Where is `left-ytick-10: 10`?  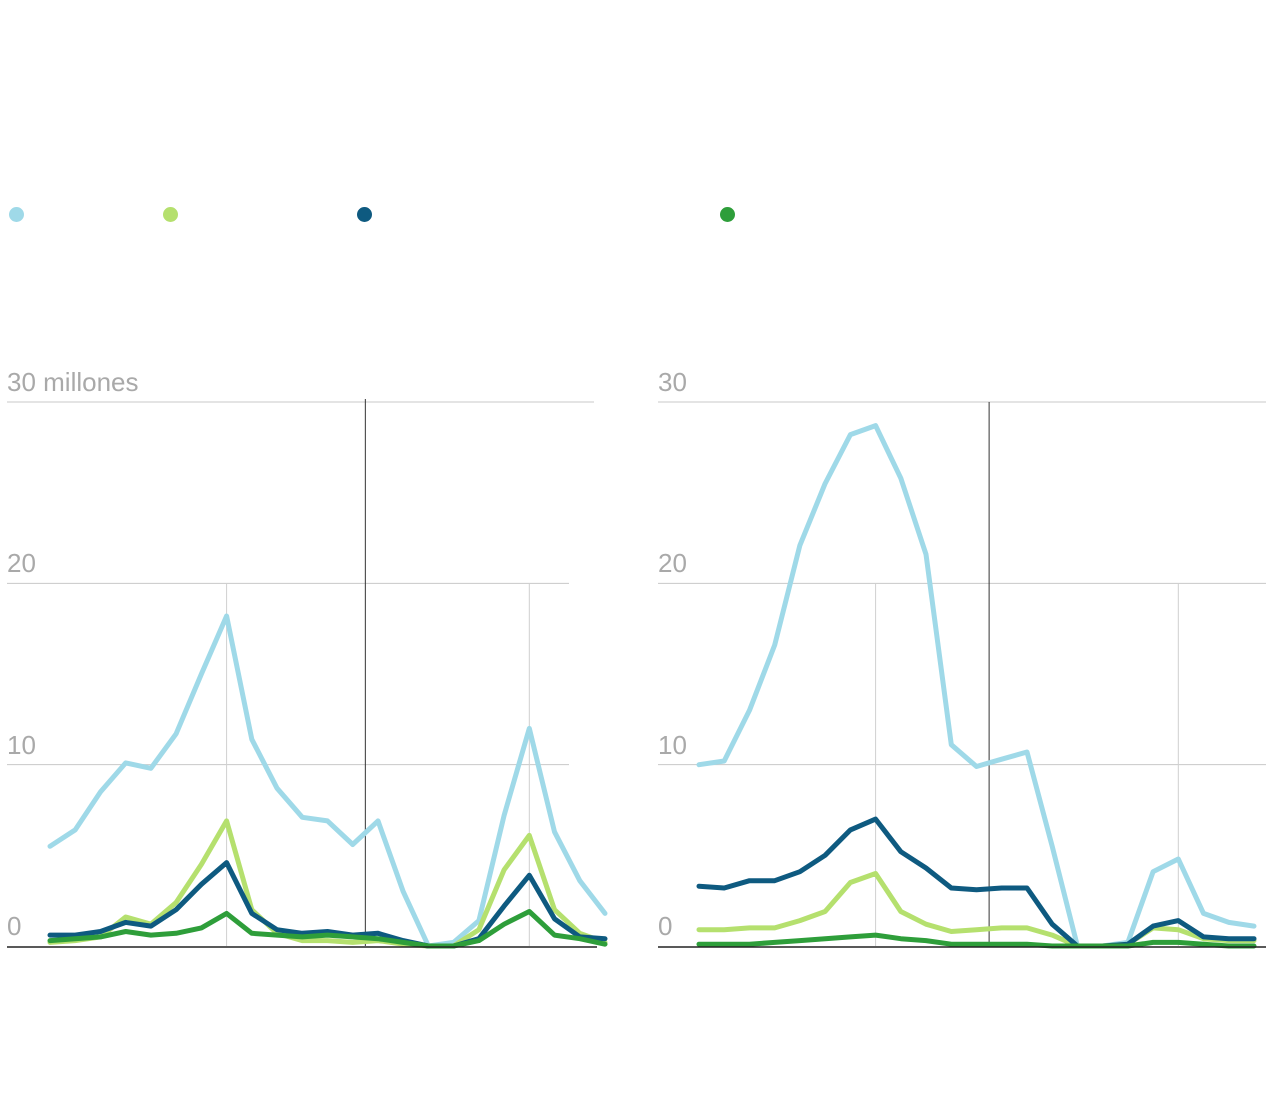 left-ytick-10: 10 is located at coordinates (21, 745).